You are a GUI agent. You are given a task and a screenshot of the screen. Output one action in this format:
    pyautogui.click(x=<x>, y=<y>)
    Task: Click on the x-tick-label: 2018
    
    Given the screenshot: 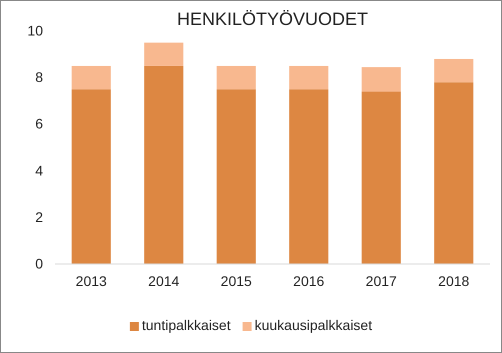 What is the action you would take?
    pyautogui.click(x=454, y=280)
    